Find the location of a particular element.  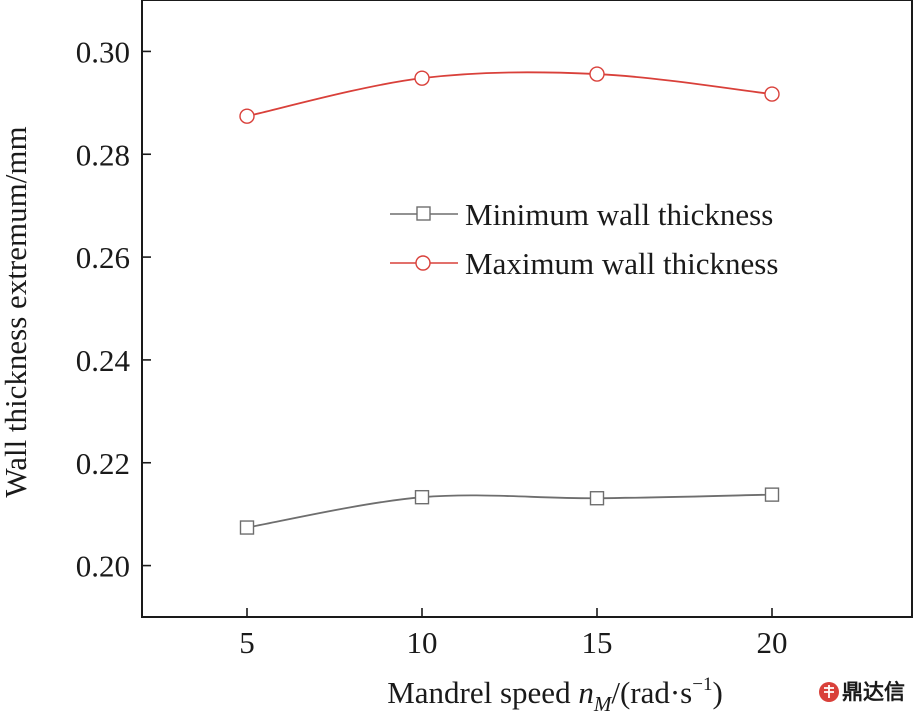

x-axis-label: Mandrel speed nM/(rad·s−1) is located at coordinates (555, 694).